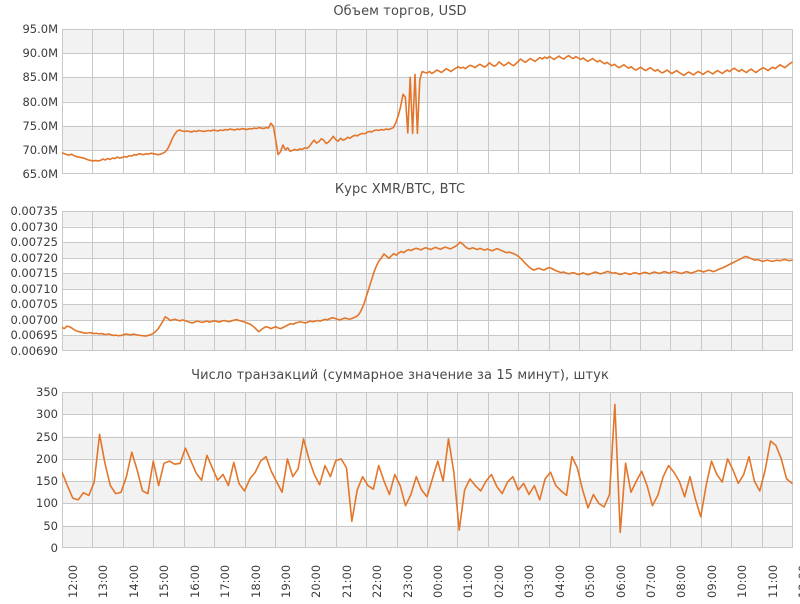 This screenshot has height=604, width=800. Describe the element at coordinates (34, 288) in the screenshot. I see `y-tick-label: 0.00710` at that location.